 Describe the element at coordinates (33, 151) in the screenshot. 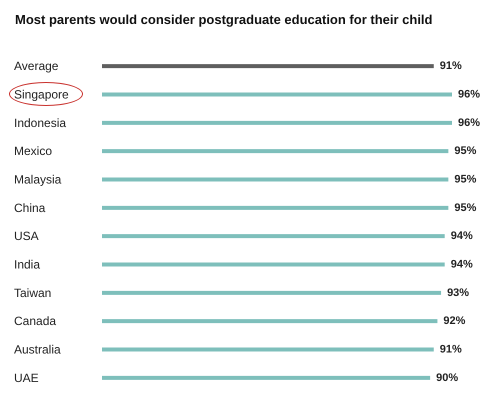

I see `y-tick-label: Mexico` at that location.